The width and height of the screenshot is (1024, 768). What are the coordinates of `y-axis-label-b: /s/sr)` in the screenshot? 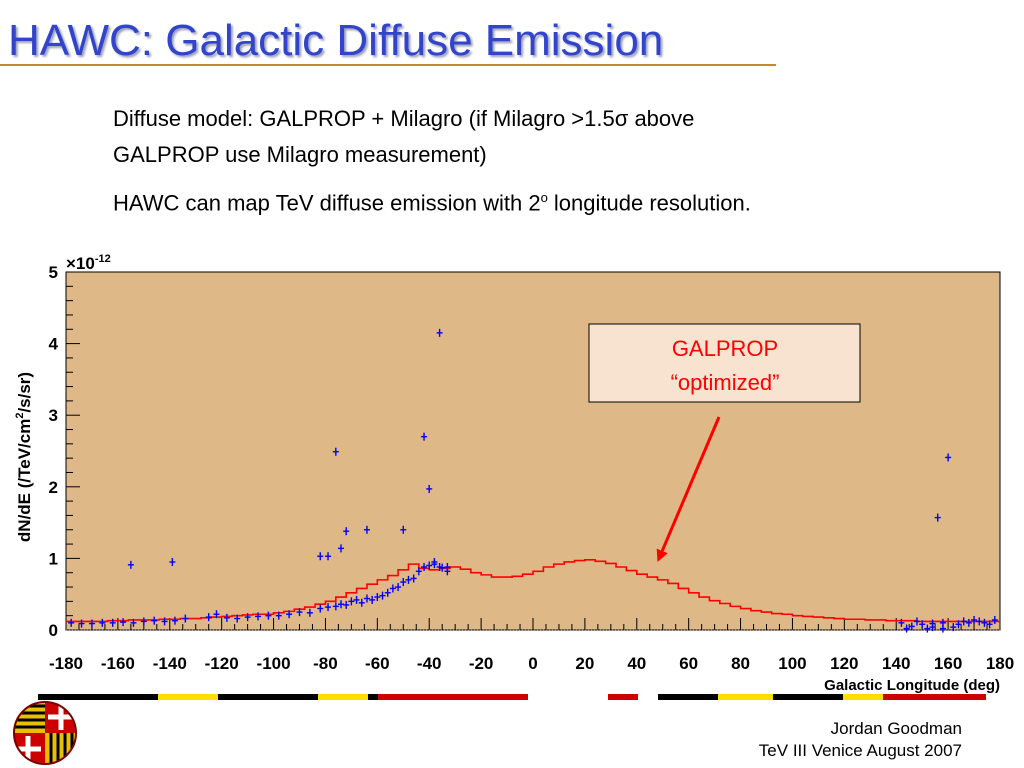 It's located at (24, 392).